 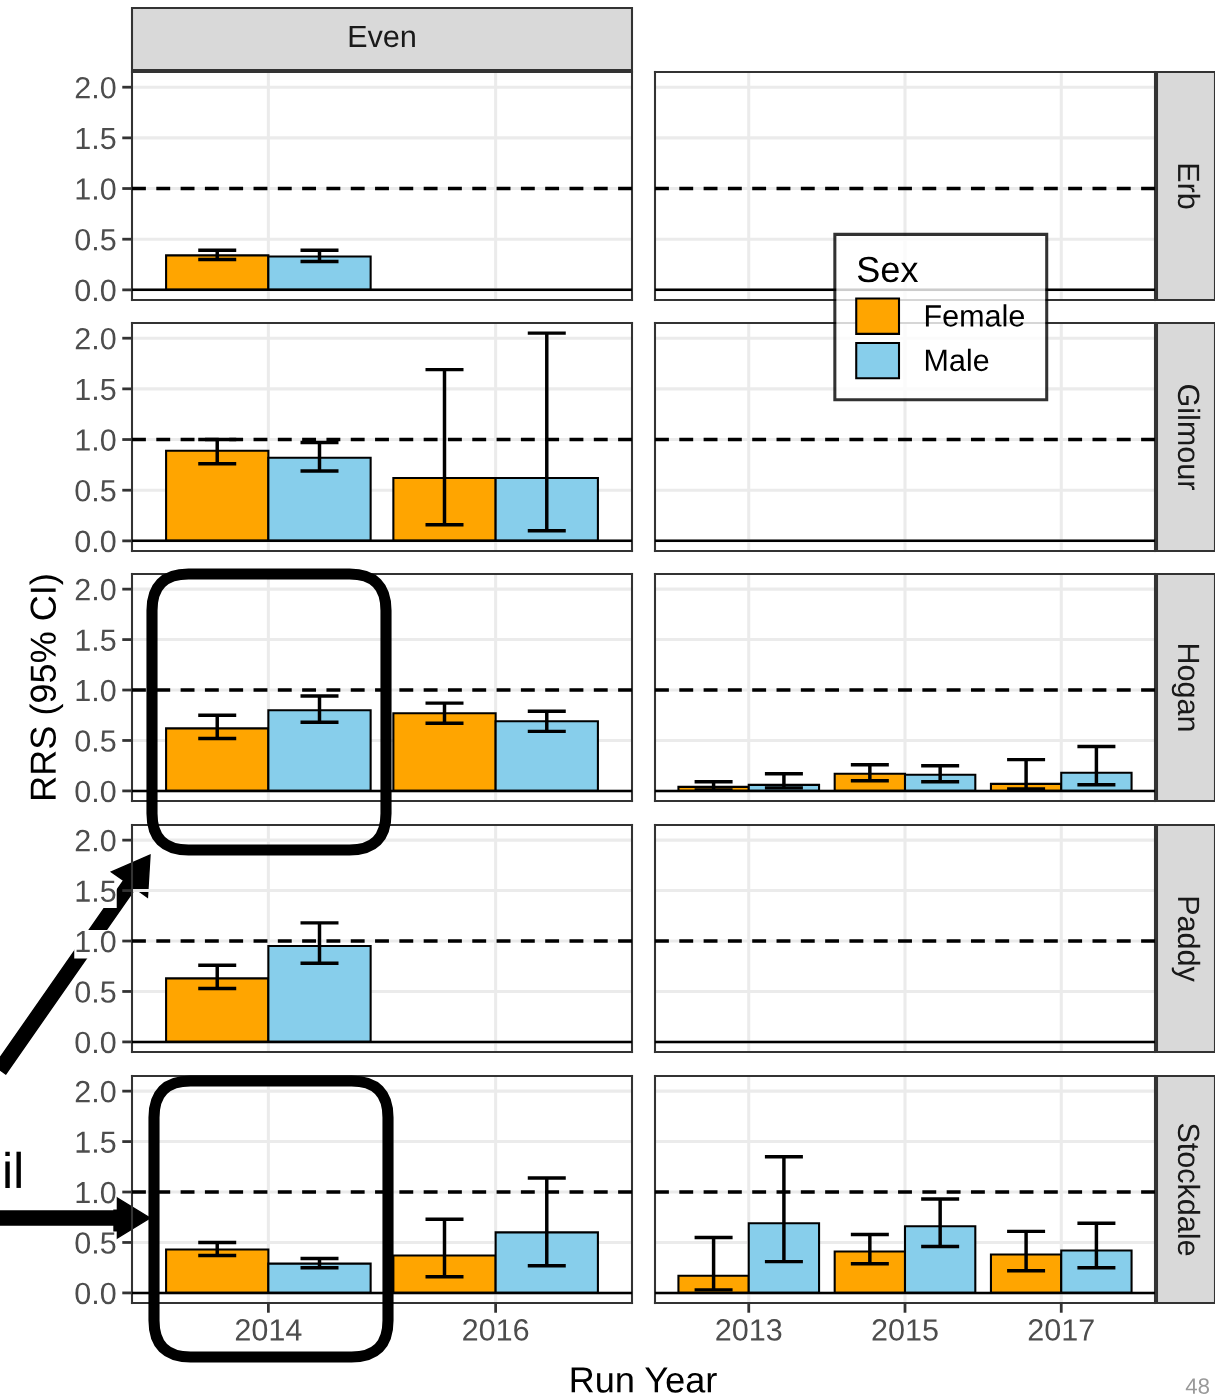 What do you see at coordinates (957, 360) in the screenshot?
I see `legend-label: Male` at bounding box center [957, 360].